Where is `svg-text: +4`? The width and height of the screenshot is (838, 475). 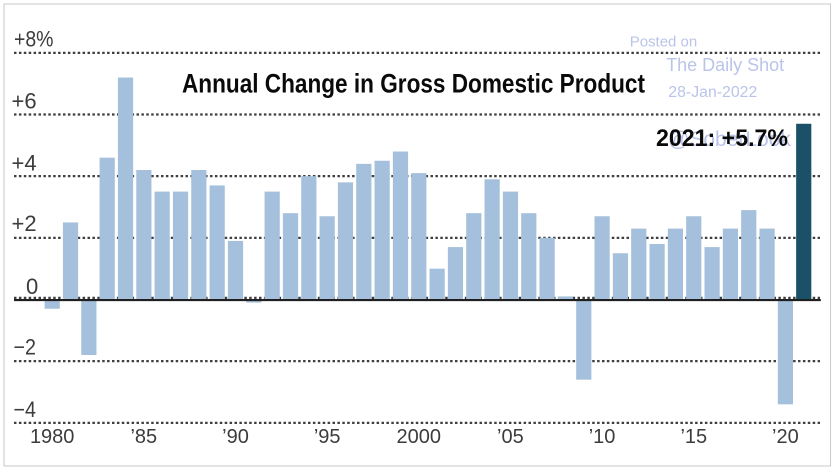
svg-text: +4 is located at coordinates (24, 162).